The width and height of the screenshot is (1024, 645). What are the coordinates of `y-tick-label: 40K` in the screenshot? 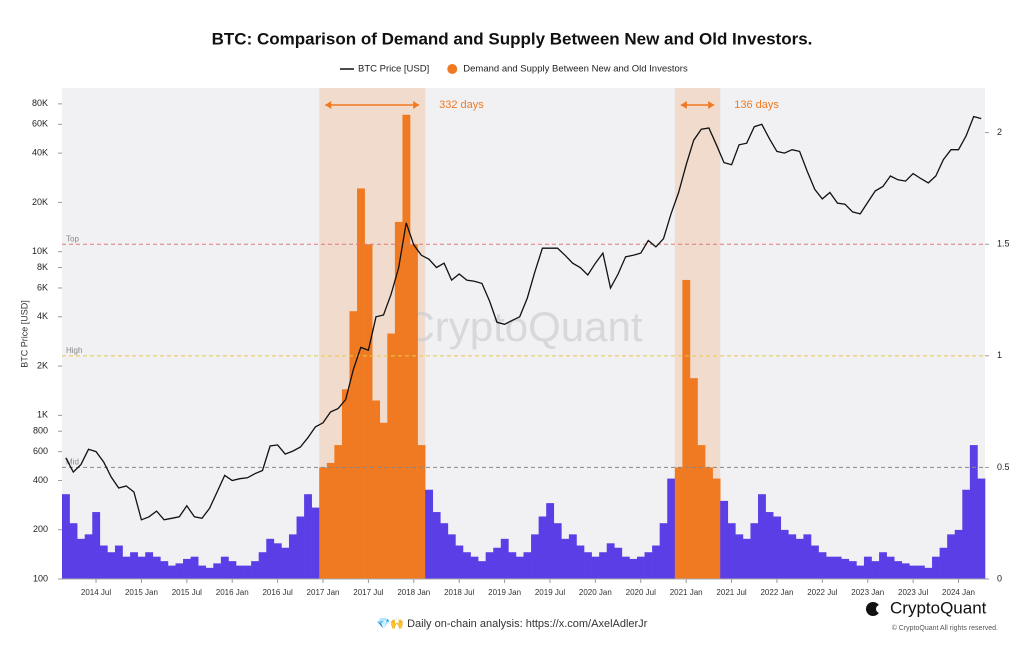 It's located at (40, 153).